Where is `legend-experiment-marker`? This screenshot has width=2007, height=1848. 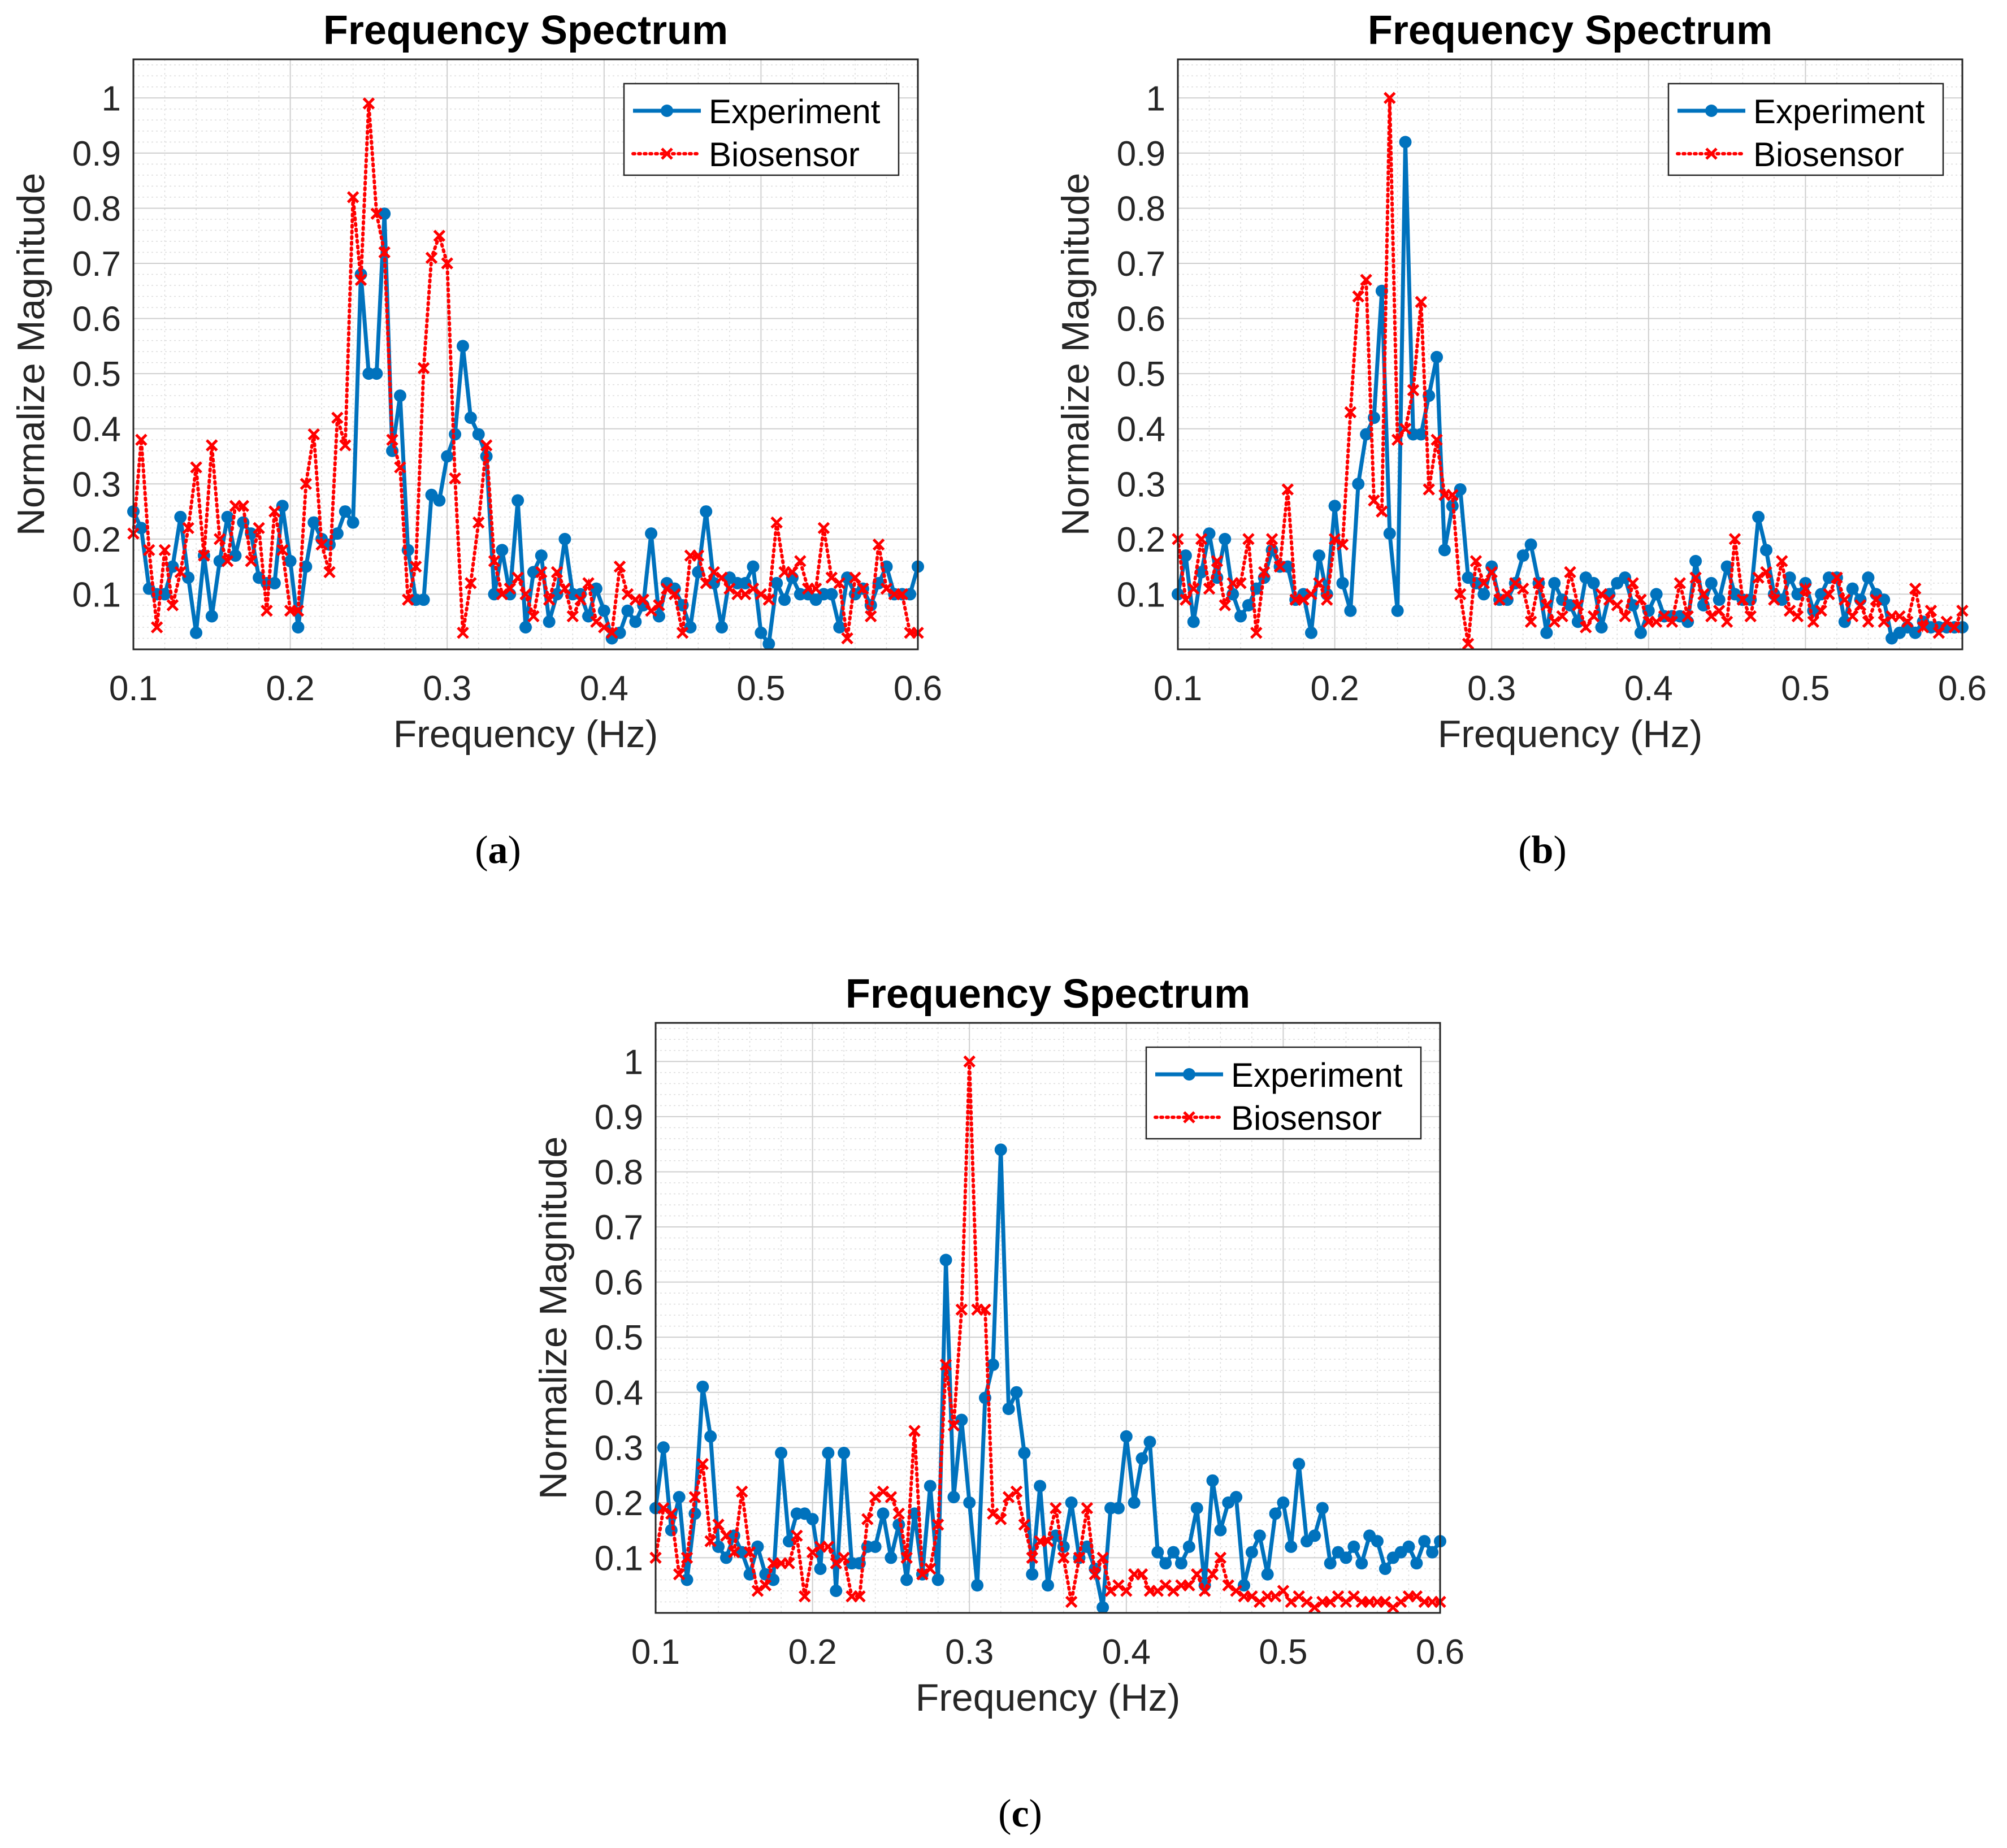 legend-experiment-marker is located at coordinates (667, 111).